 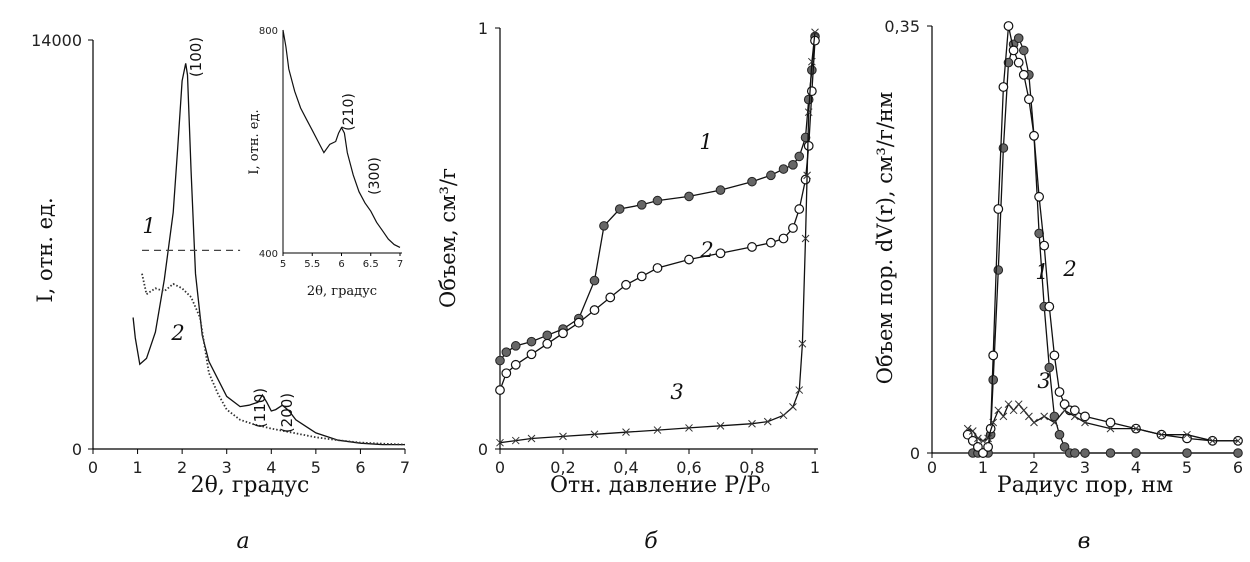 I want to click on panel-c-x-tick-label: 2, so click(x=1034, y=467).